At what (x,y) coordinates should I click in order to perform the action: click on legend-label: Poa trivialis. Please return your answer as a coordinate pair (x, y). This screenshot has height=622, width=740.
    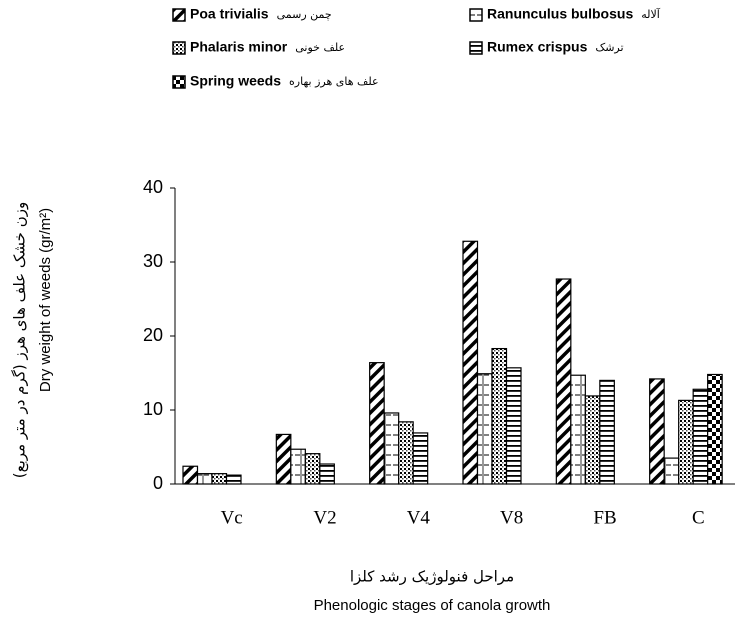
    Looking at the image, I should click on (229, 14).